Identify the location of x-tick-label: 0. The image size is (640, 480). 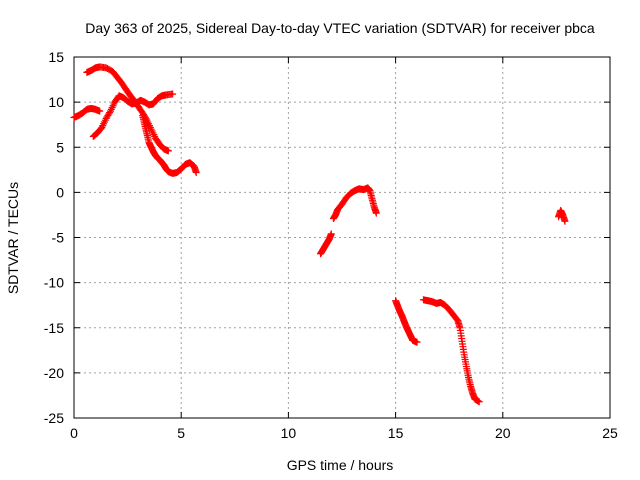
(74, 433).